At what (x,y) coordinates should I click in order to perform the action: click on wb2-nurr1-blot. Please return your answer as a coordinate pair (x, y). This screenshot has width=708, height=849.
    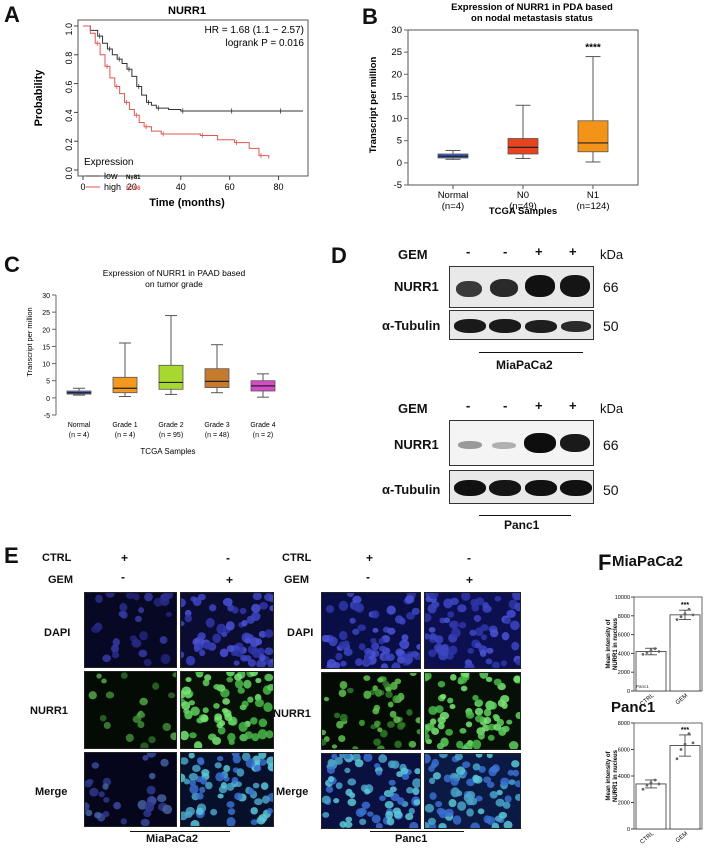
    Looking at the image, I should click on (521, 443).